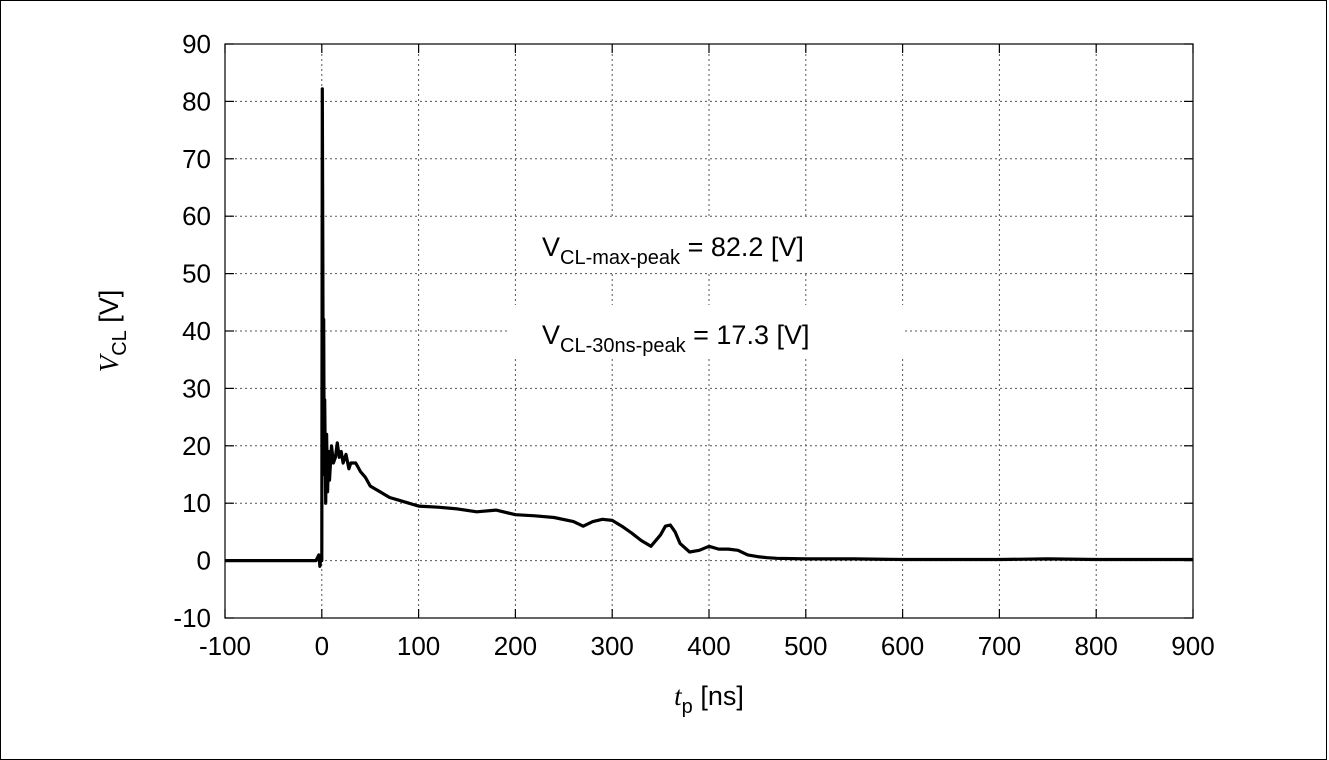 The width and height of the screenshot is (1329, 760). What do you see at coordinates (225, 646) in the screenshot?
I see `x-tick-label: -100` at bounding box center [225, 646].